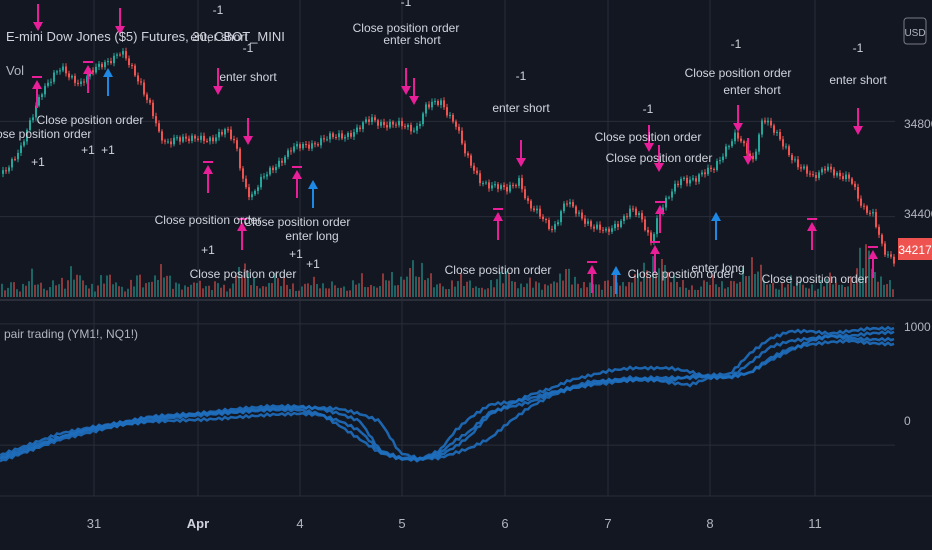 The image size is (932, 550). What do you see at coordinates (915, 31) in the screenshot?
I see `currency-badge: USD` at bounding box center [915, 31].